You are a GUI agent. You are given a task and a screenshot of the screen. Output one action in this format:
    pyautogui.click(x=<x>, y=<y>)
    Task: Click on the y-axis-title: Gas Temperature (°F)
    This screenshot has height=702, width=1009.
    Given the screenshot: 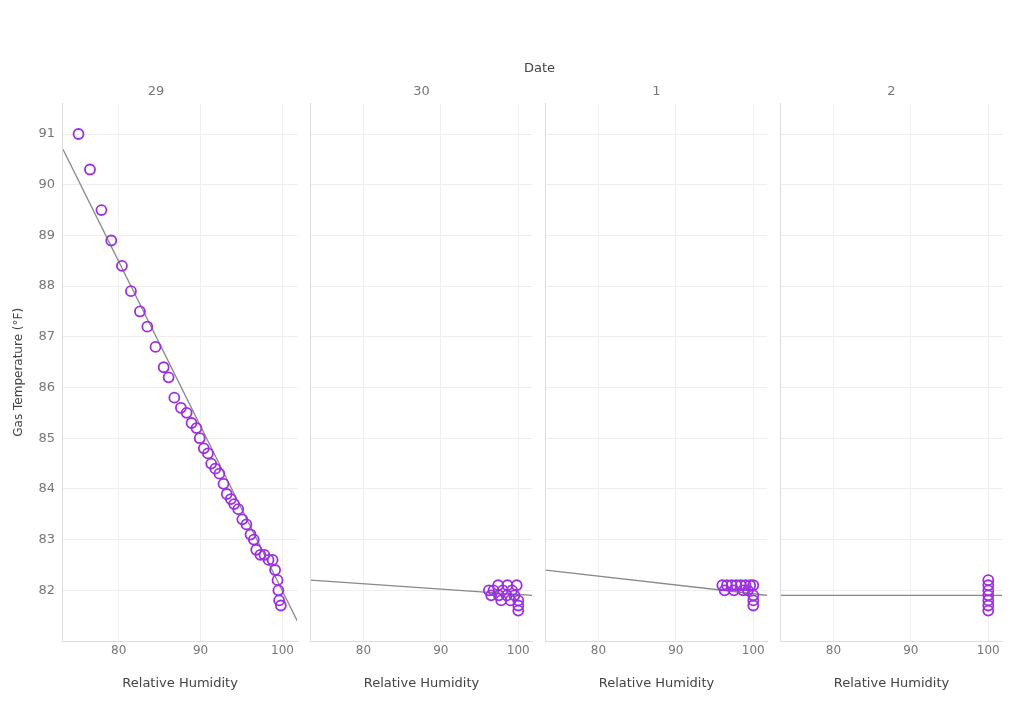 What is the action you would take?
    pyautogui.click(x=18, y=372)
    